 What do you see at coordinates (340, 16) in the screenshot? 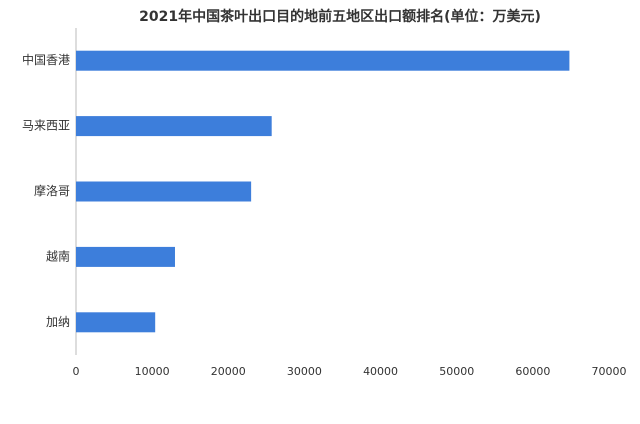
I see `chart-title: 2021年中国茶叶出口目的地前五地区出口额排名(单位：万美元)` at bounding box center [340, 16].